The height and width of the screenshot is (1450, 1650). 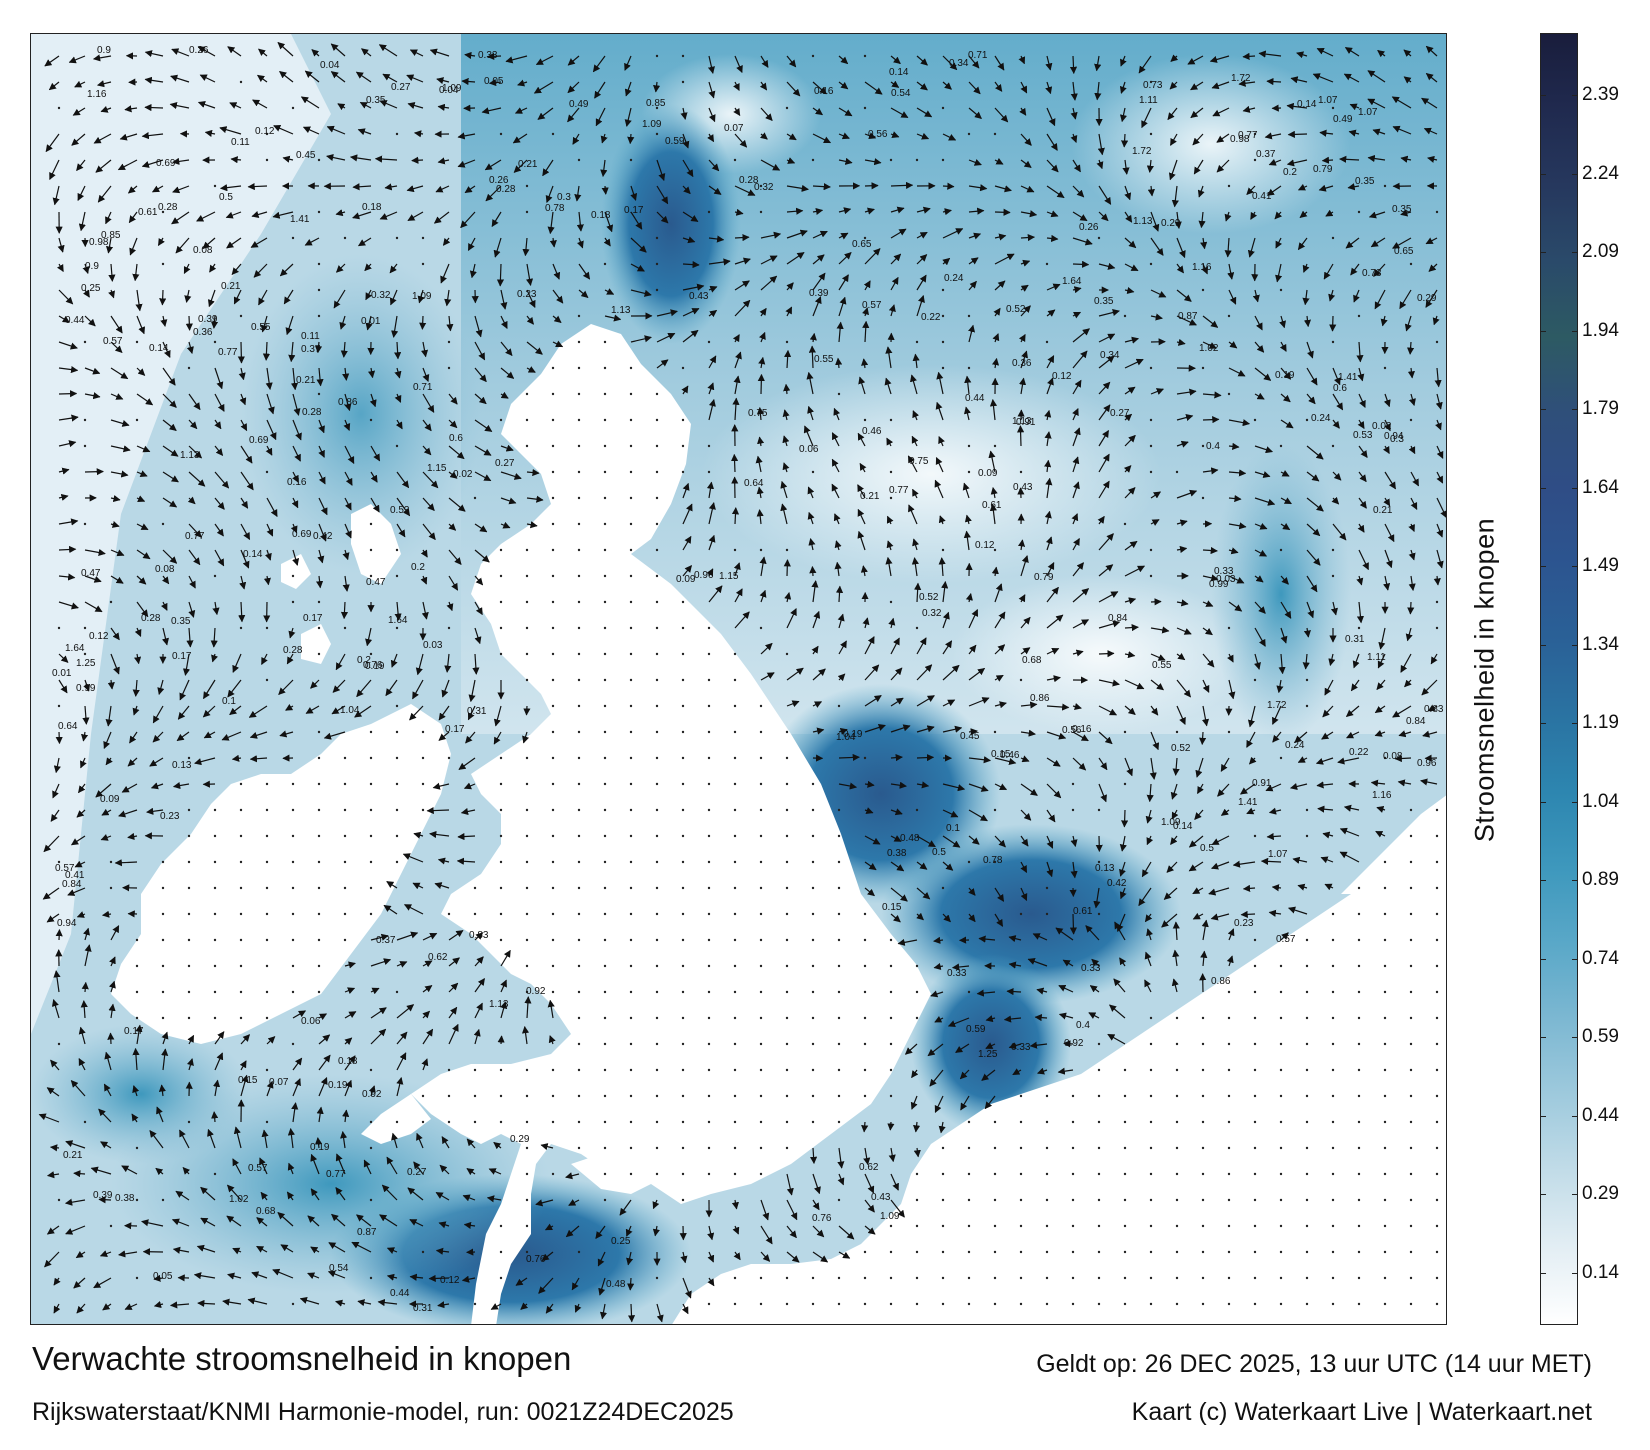 What do you see at coordinates (330, 65) in the screenshot?
I see `speed-value-label: 0.04` at bounding box center [330, 65].